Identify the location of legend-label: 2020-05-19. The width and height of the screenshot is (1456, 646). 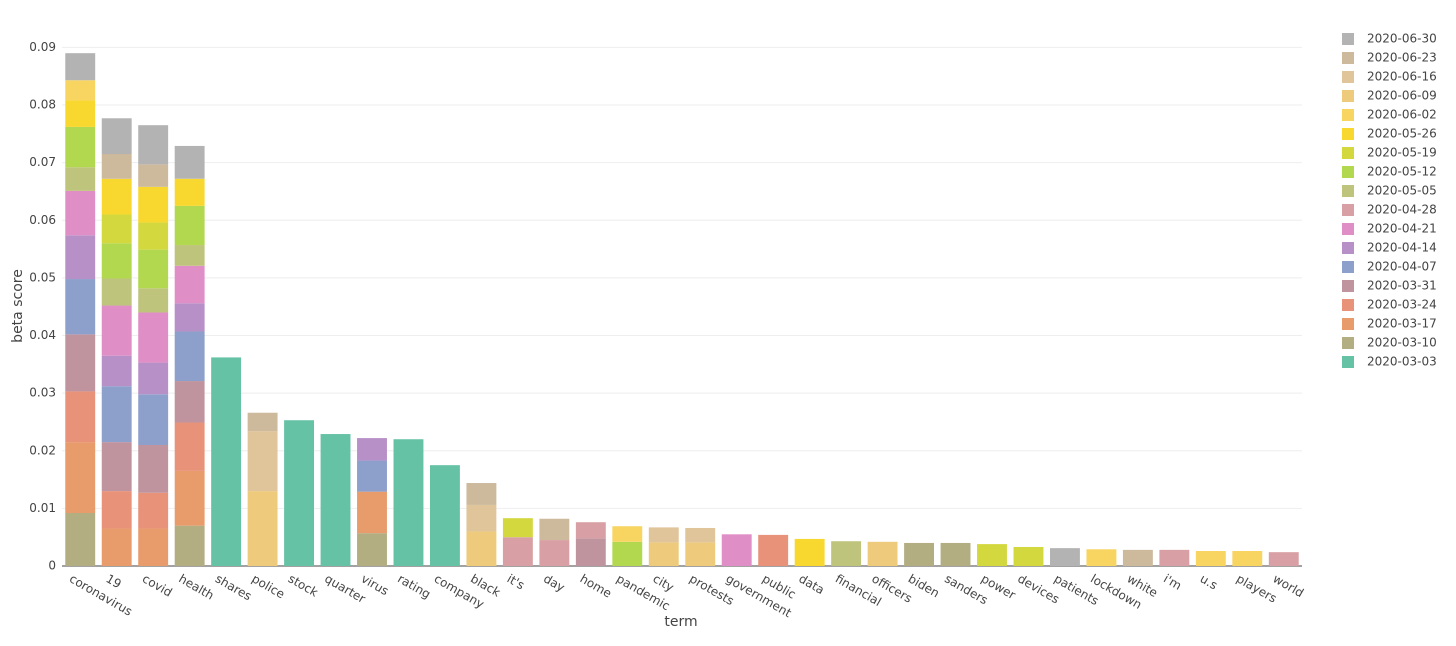
(1402, 153).